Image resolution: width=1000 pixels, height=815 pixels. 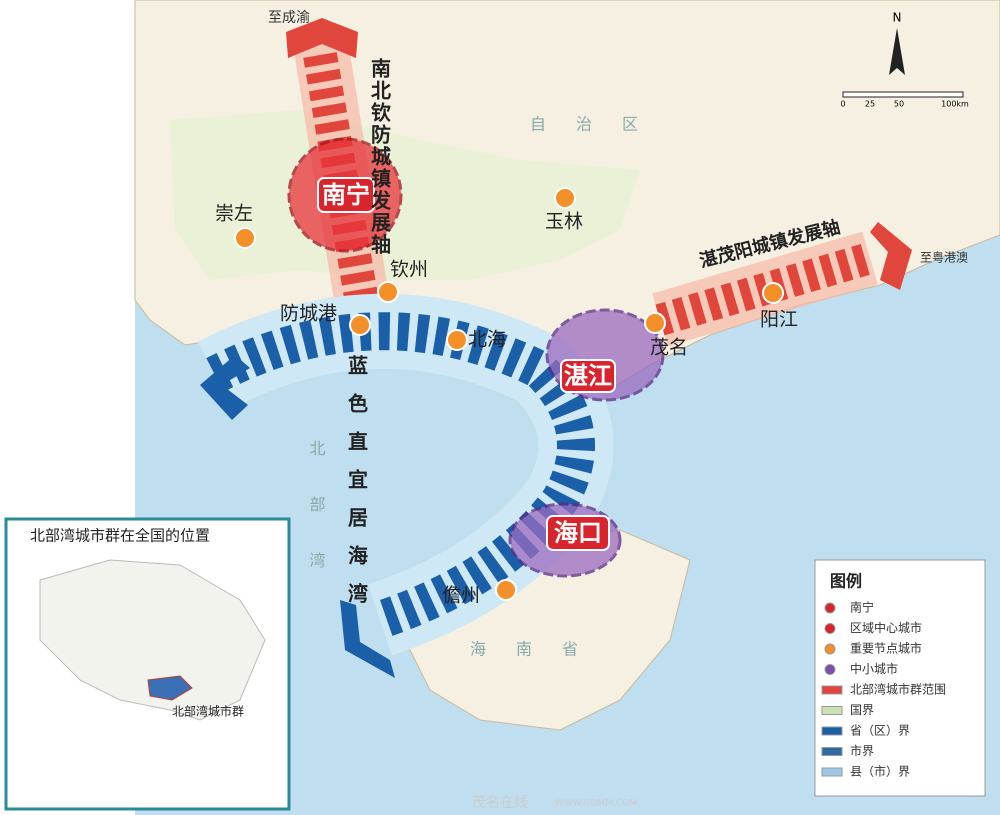 What do you see at coordinates (152, 640) in the screenshot?
I see `inset-china` at bounding box center [152, 640].